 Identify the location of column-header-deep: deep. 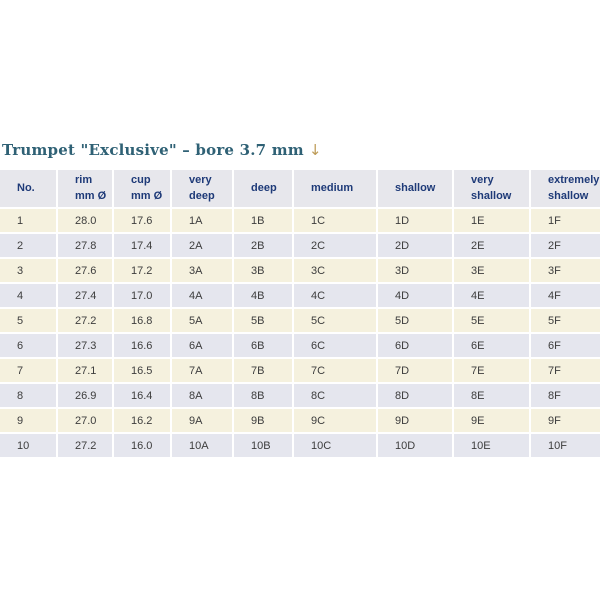
(263, 189).